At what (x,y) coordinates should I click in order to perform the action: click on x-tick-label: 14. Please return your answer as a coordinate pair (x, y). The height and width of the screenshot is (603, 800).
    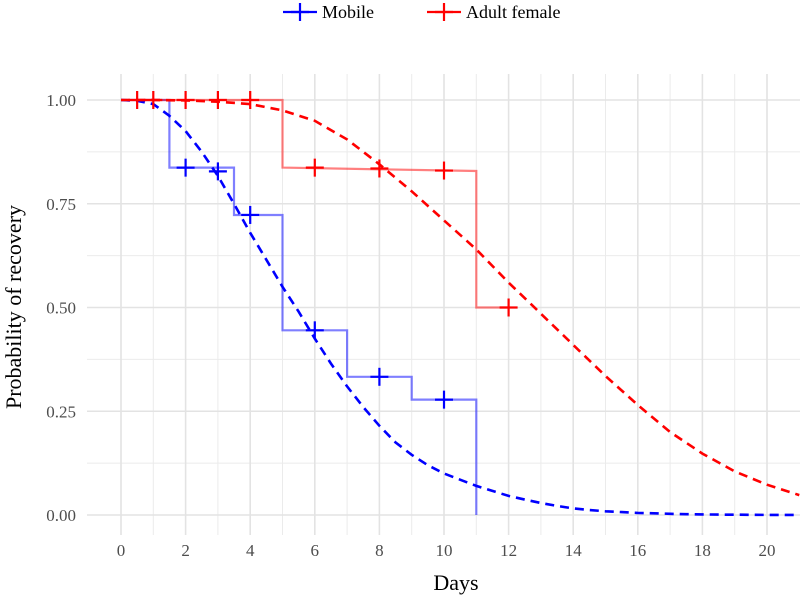
    Looking at the image, I should click on (574, 550).